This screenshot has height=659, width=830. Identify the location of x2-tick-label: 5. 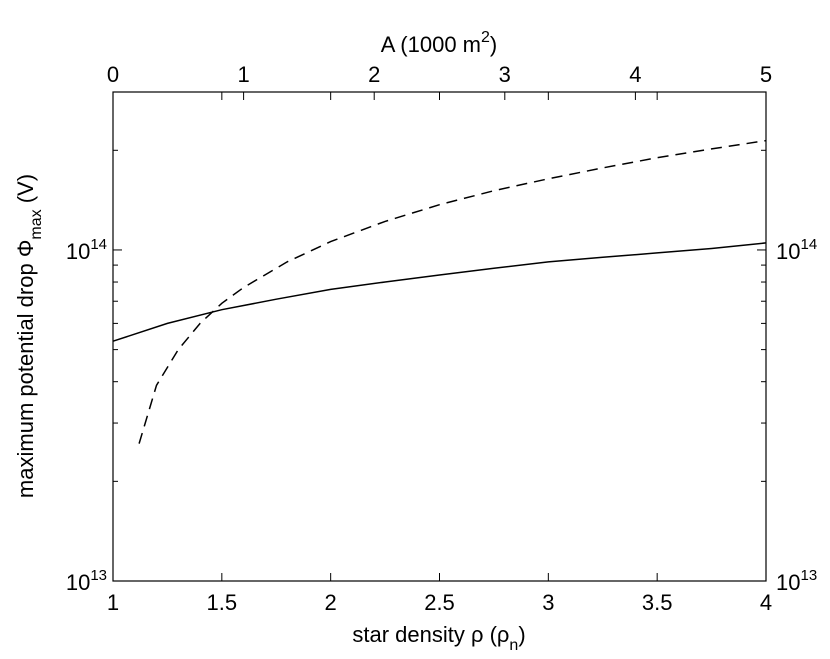
(766, 74).